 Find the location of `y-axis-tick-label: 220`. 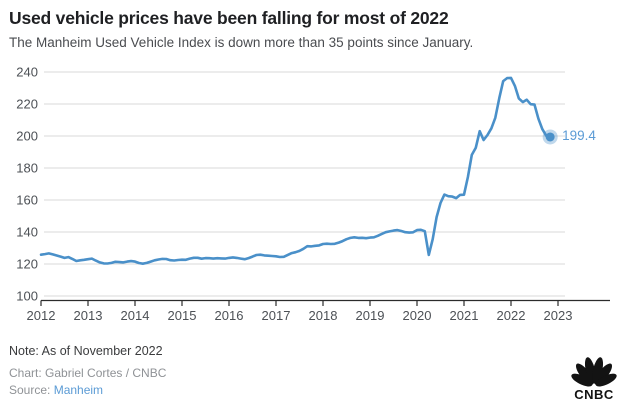

y-axis-tick-label: 220 is located at coordinates (27, 104).